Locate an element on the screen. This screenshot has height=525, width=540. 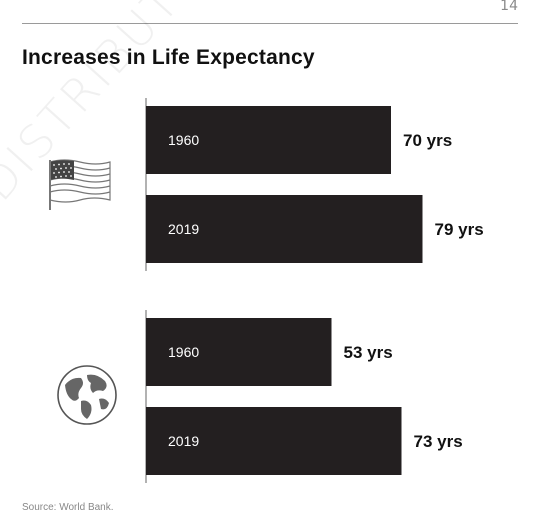
page-number: 14 is located at coordinates (509, 7).